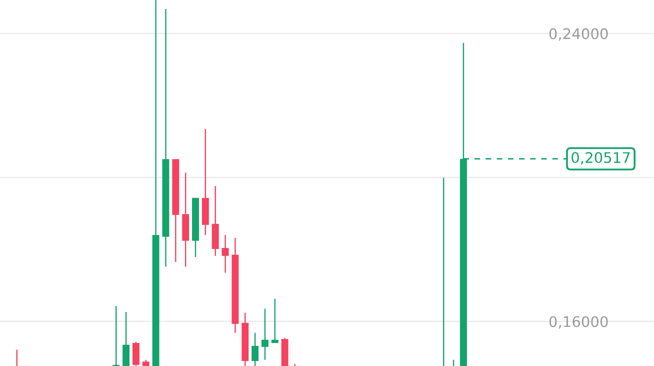  I want to click on y-tick-label: 0,24000, so click(578, 34).